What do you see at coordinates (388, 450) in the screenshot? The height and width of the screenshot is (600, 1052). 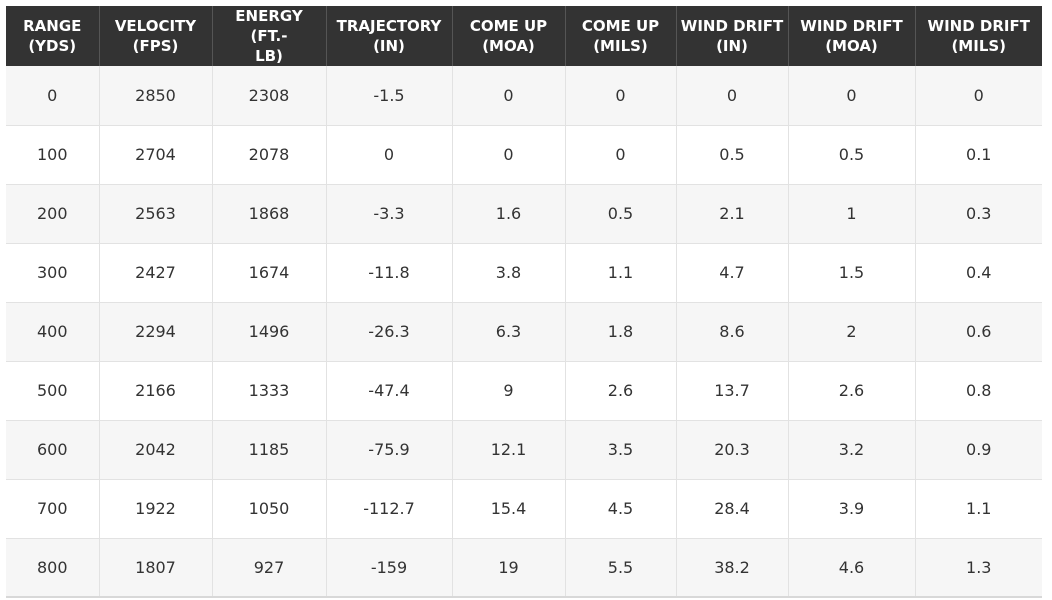 I see `table-cell: -75.9` at bounding box center [388, 450].